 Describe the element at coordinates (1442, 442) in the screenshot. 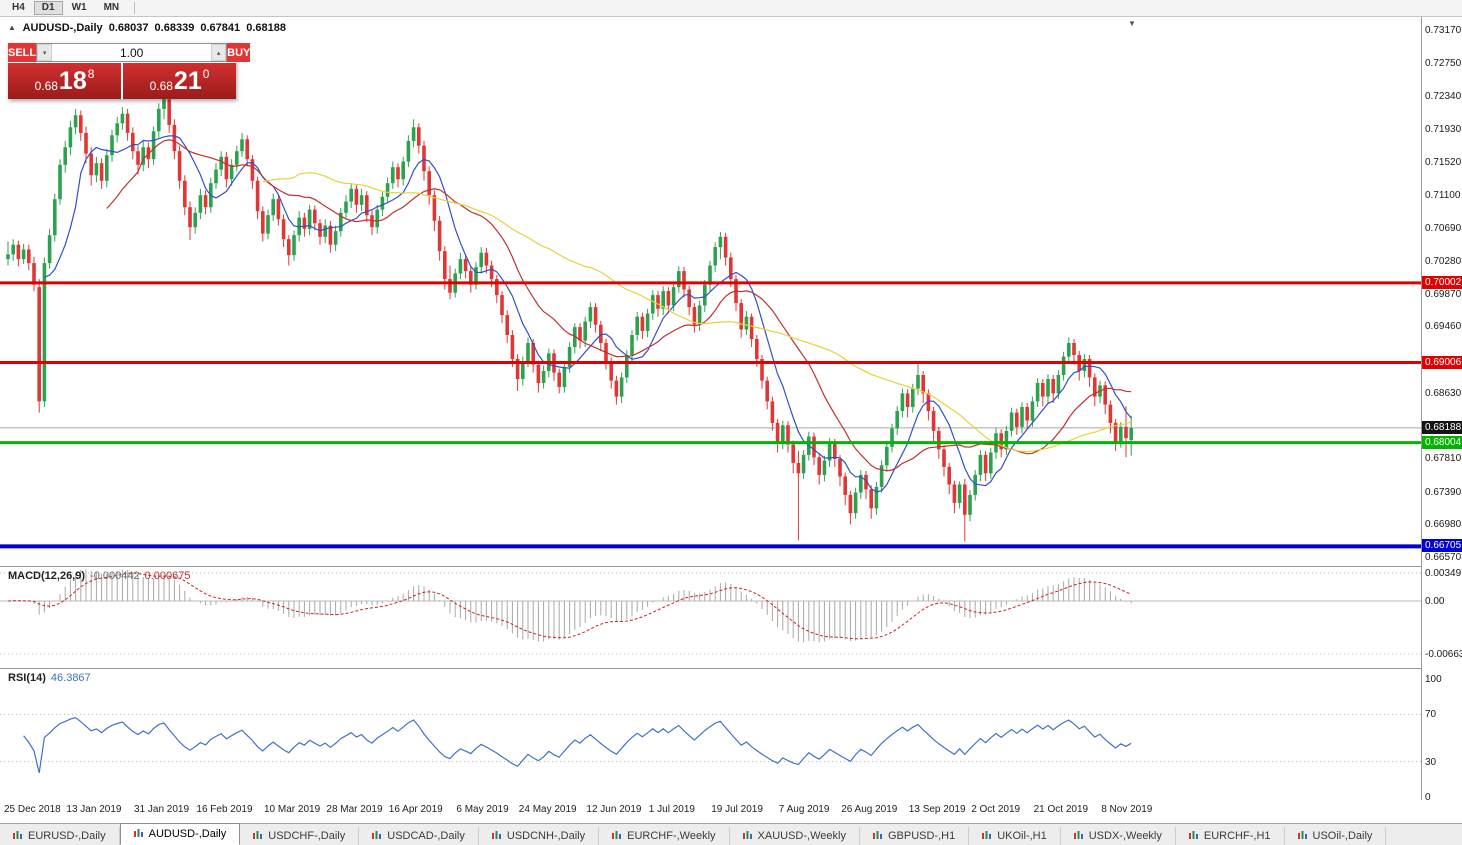

I see `level-price-badge: 0.68004` at that location.